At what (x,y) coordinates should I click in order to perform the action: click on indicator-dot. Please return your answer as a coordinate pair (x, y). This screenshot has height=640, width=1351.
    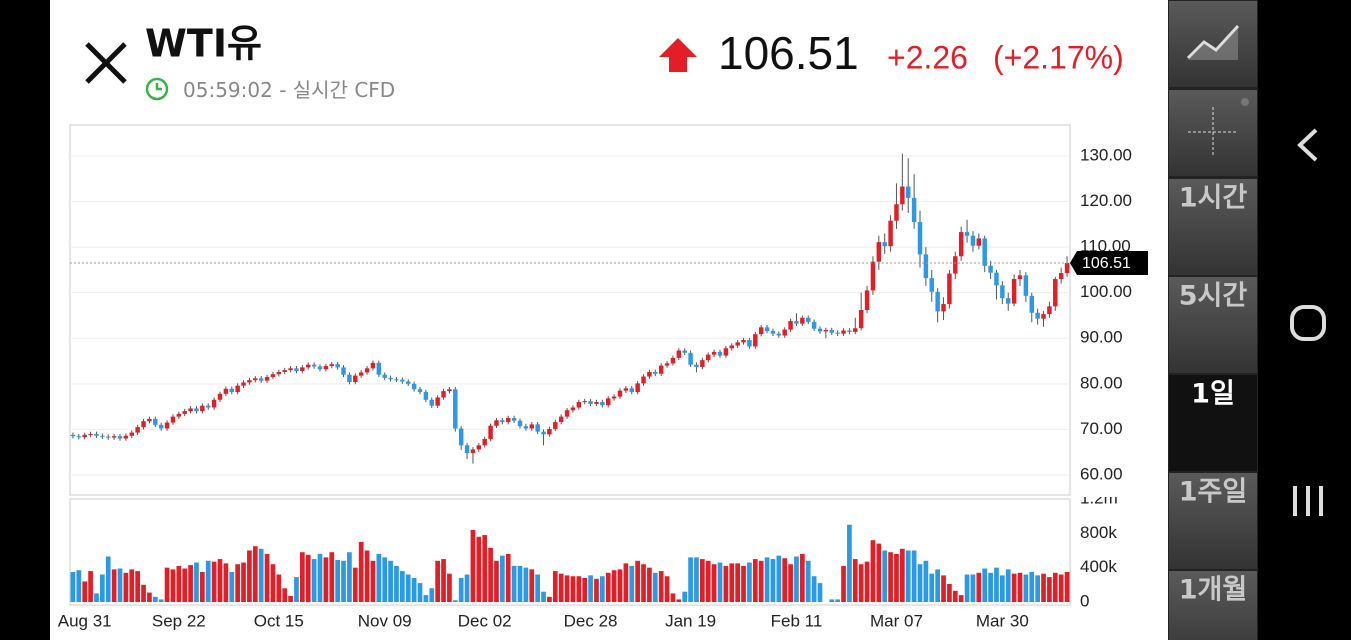
    Looking at the image, I should click on (1245, 102).